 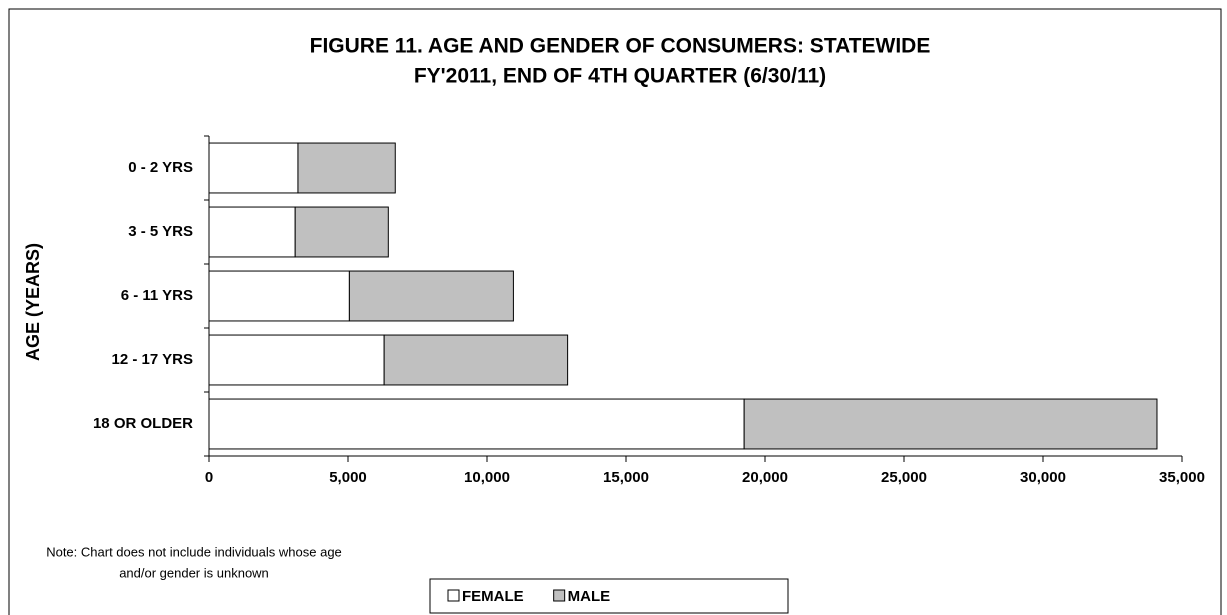 I want to click on y-tick-label: 3 - 5 YRS, so click(x=160, y=231).